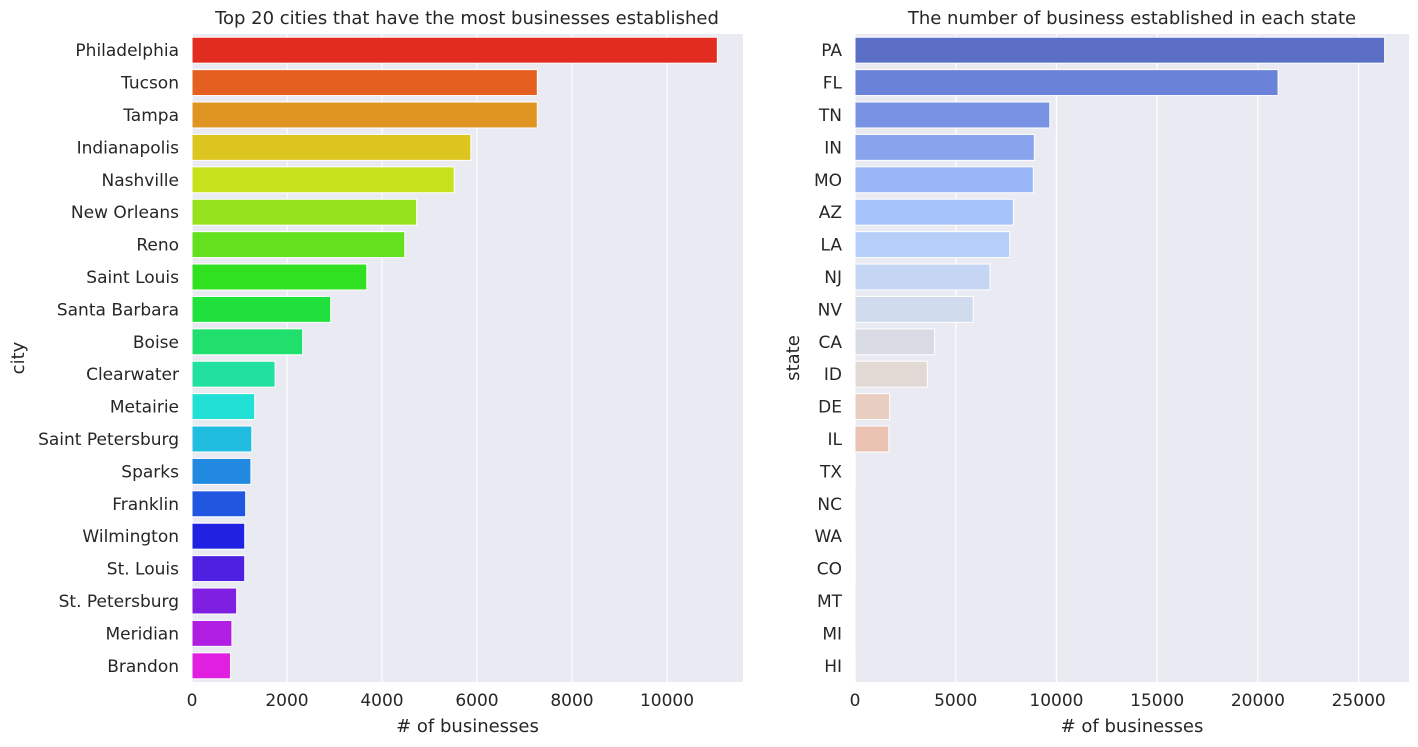 The image size is (1418, 747). Describe the element at coordinates (833, 278) in the screenshot. I see `state-category-label: NJ` at that location.